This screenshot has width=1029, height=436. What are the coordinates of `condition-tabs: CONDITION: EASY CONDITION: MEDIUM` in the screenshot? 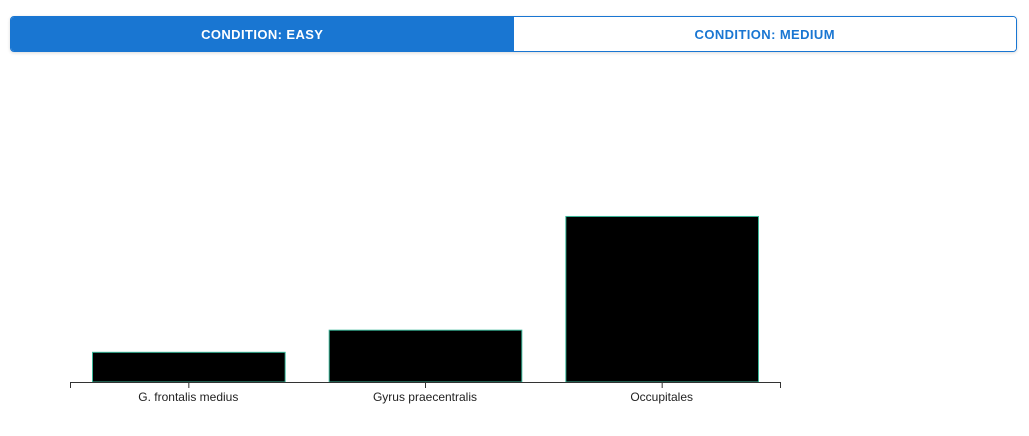 It's located at (513, 34).